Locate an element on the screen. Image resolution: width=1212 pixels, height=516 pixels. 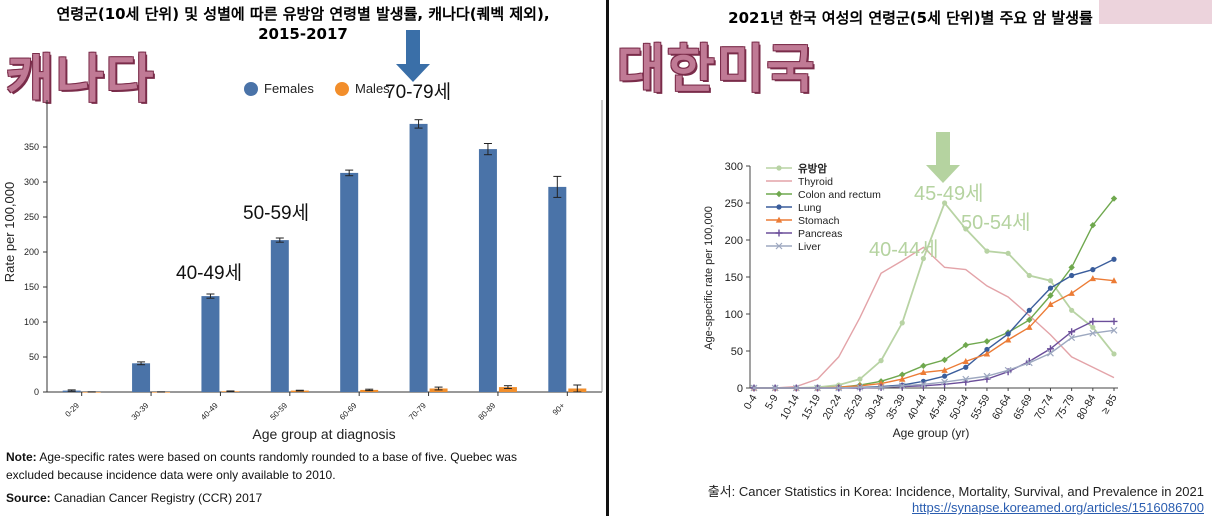
peak-arrow-shaft is located at coordinates (413, 47).